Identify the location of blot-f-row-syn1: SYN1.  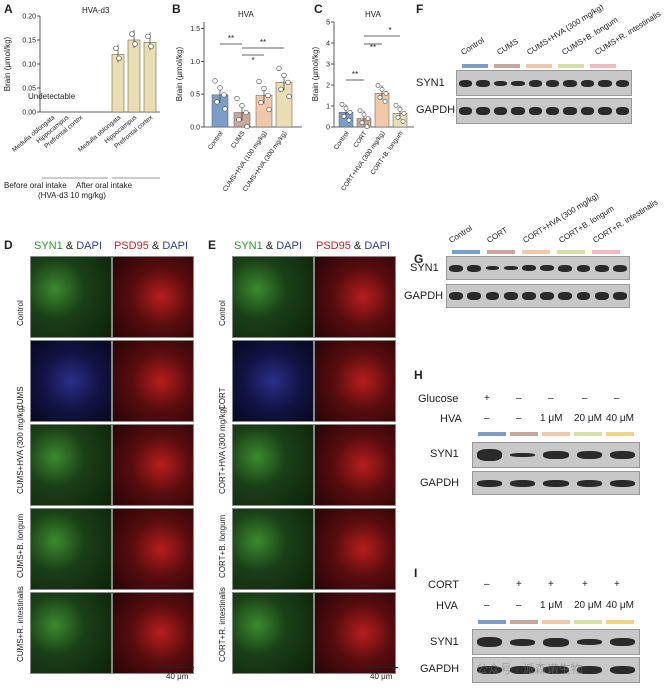
(430, 83).